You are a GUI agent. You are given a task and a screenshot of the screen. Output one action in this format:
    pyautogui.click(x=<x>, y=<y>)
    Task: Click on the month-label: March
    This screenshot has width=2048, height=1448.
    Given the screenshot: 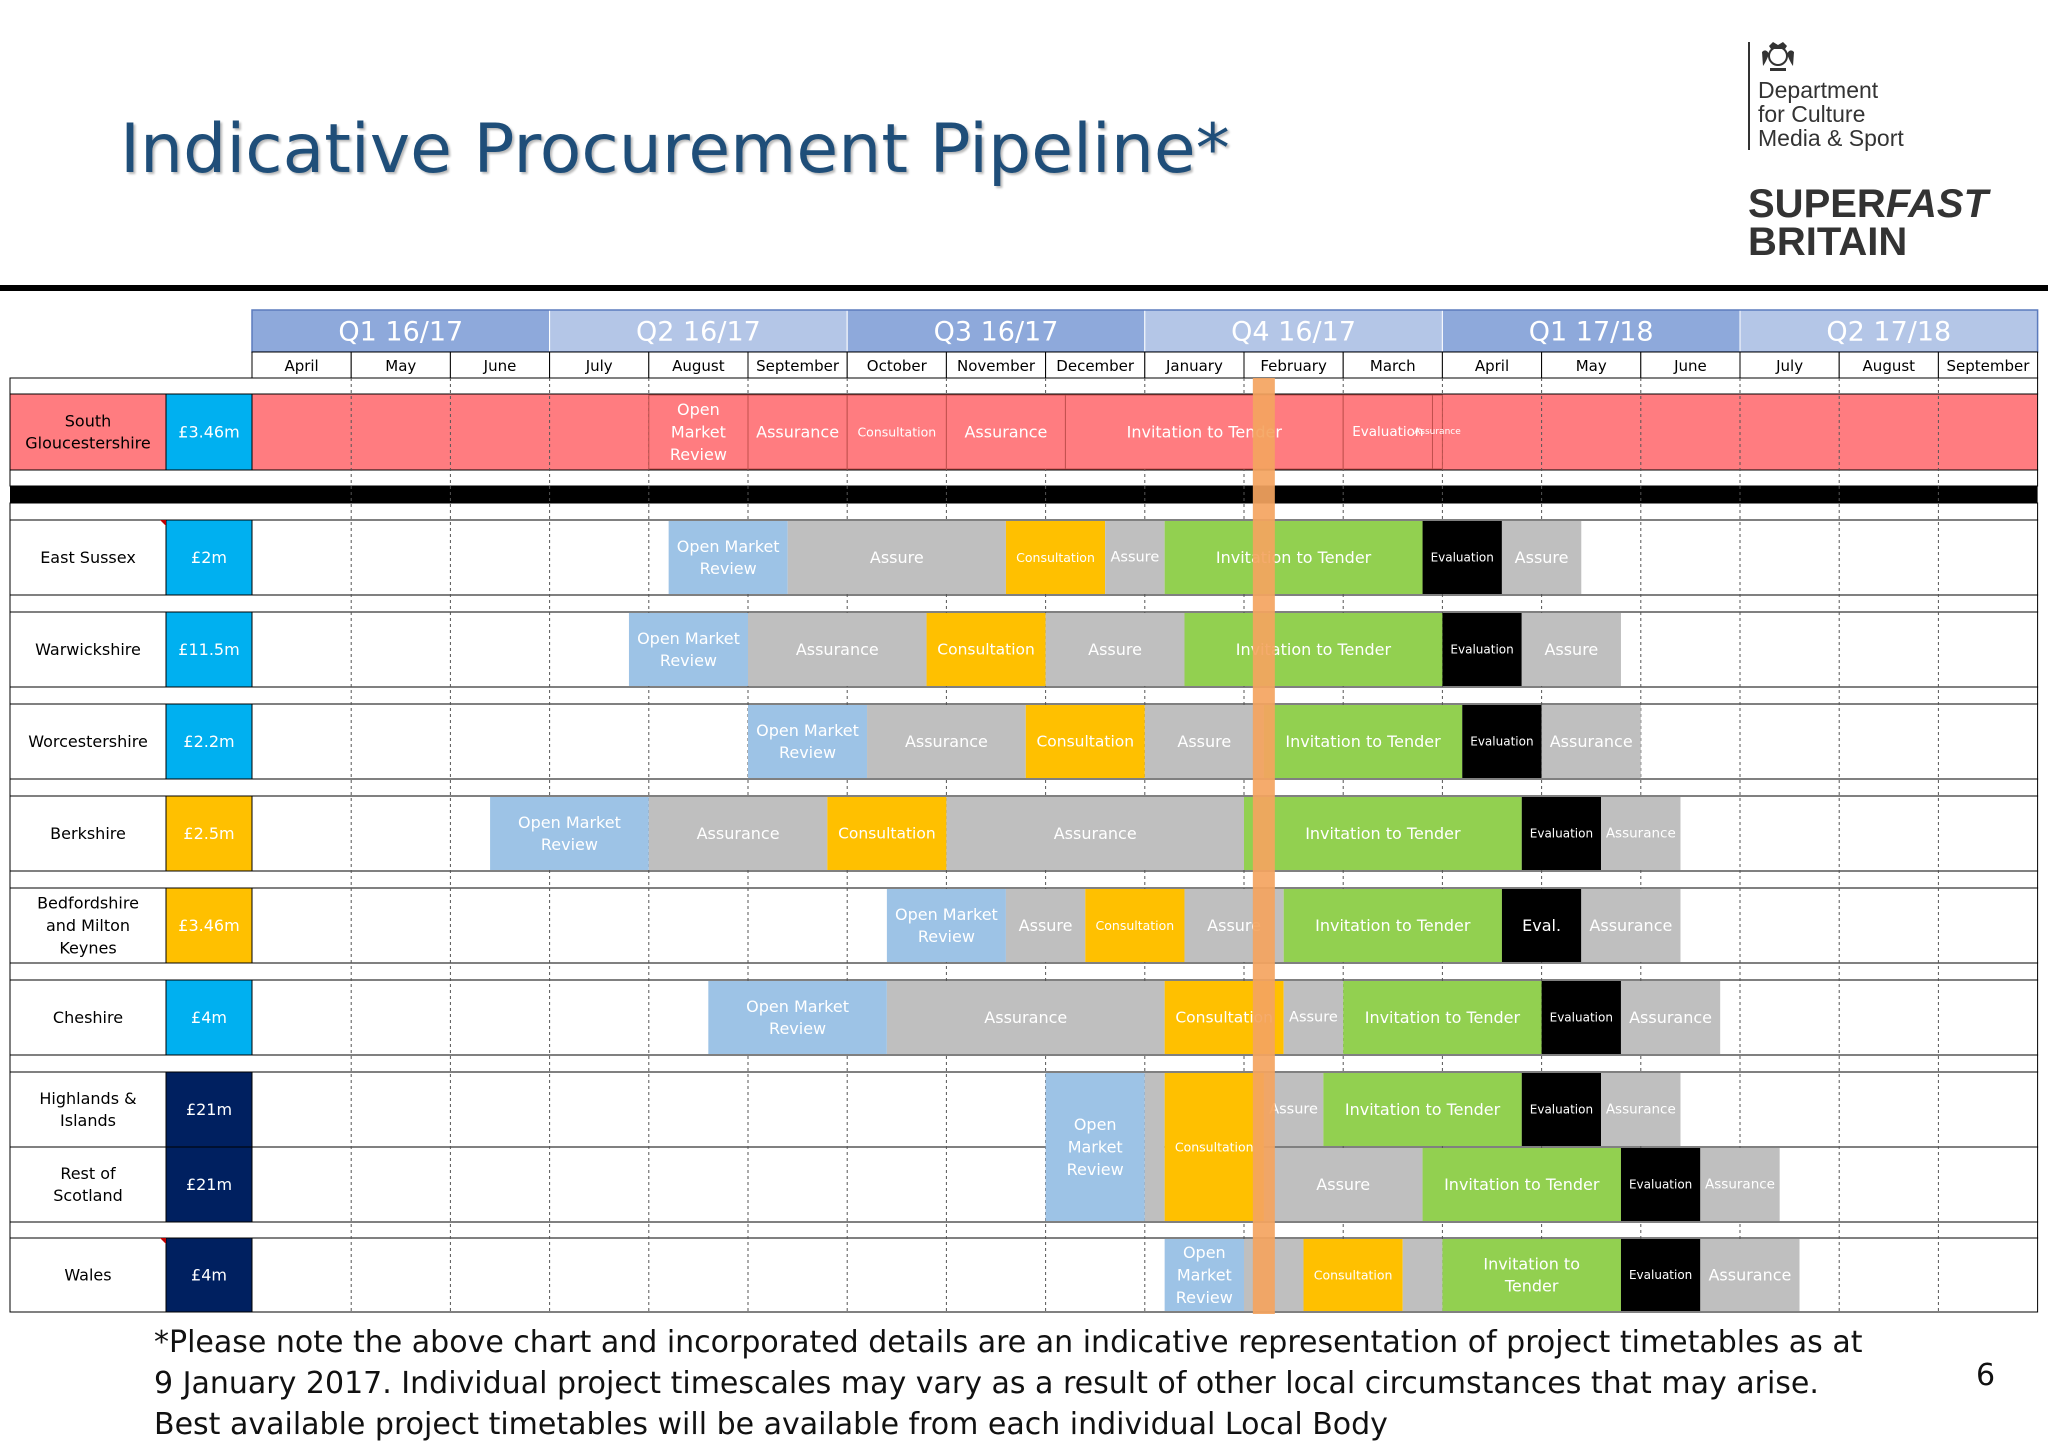 What is the action you would take?
    pyautogui.click(x=1393, y=366)
    